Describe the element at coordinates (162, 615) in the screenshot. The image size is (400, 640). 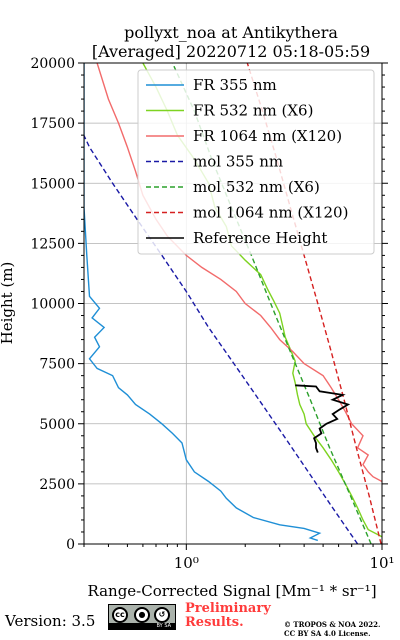
I see `share-alike-icon: ↺` at that location.